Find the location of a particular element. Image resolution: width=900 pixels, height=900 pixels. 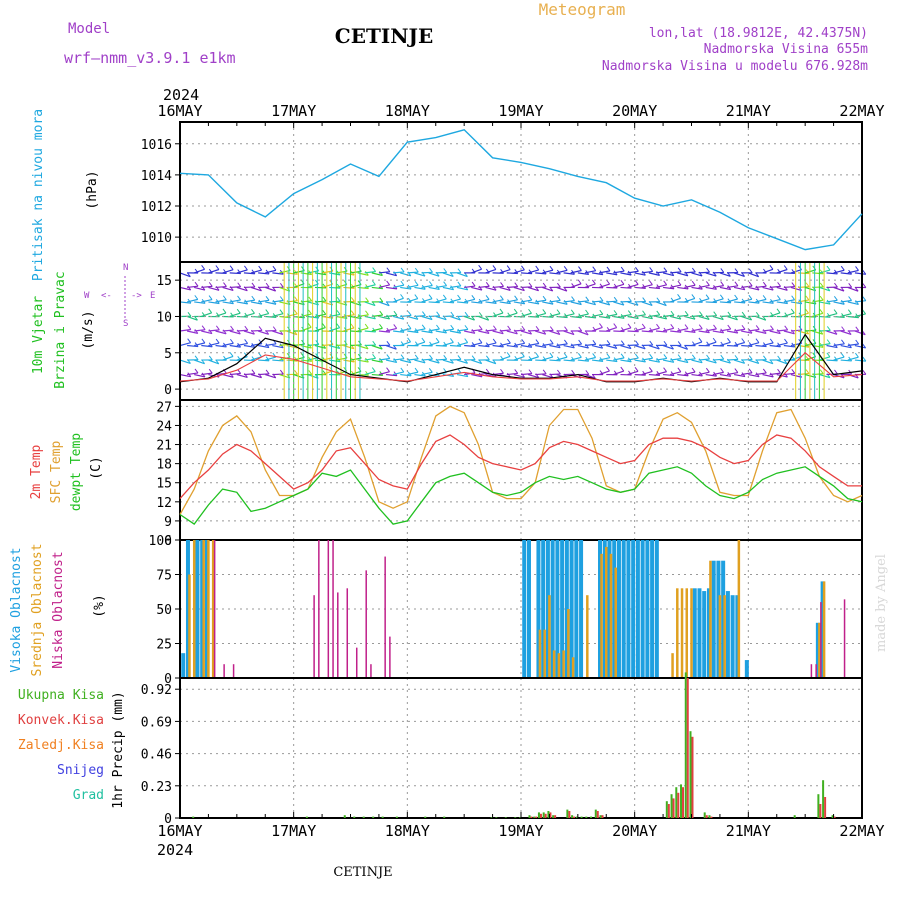

day-label-top: 18MAY is located at coordinates (407, 111).